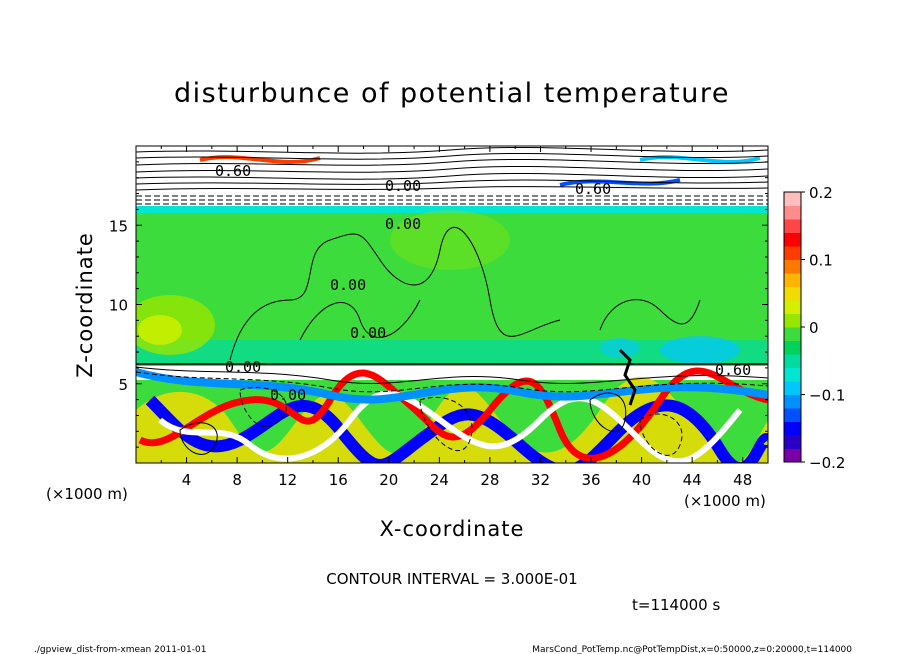  What do you see at coordinates (700, 159) in the screenshot?
I see `upper-cold` at bounding box center [700, 159].